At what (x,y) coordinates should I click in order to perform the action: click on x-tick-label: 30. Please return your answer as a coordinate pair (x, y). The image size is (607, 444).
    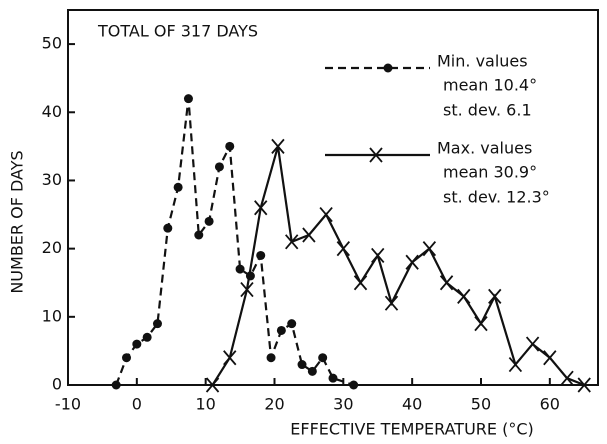
    Looking at the image, I should click on (343, 404).